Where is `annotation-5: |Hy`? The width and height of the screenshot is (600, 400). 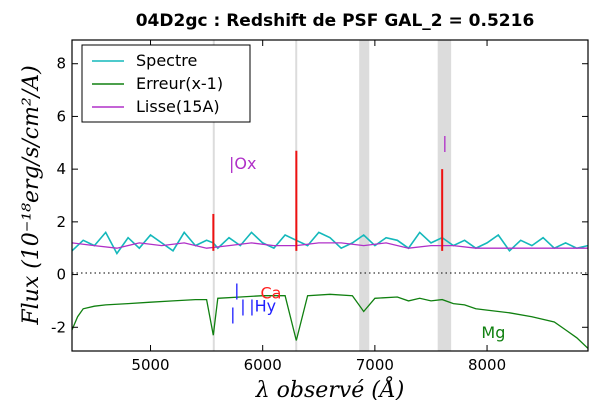 annotation-5: |Hy is located at coordinates (262, 305).